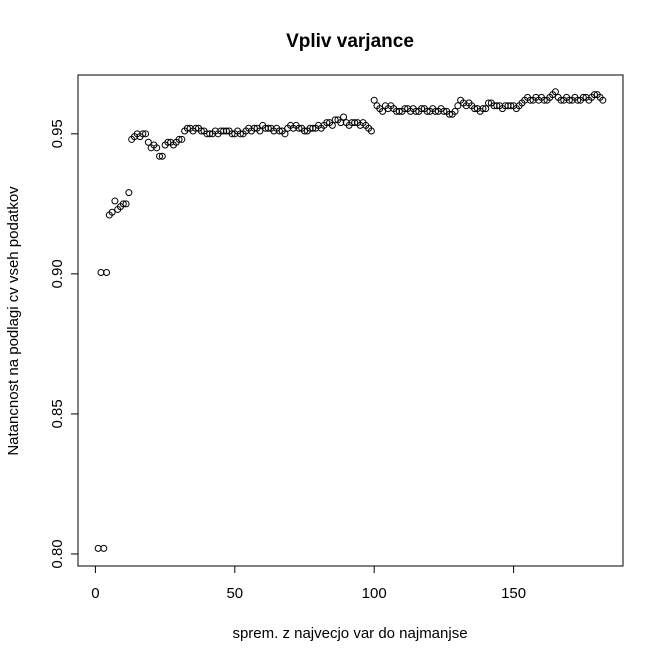  What do you see at coordinates (513, 593) in the screenshot?
I see `x-tick-label: 150` at bounding box center [513, 593].